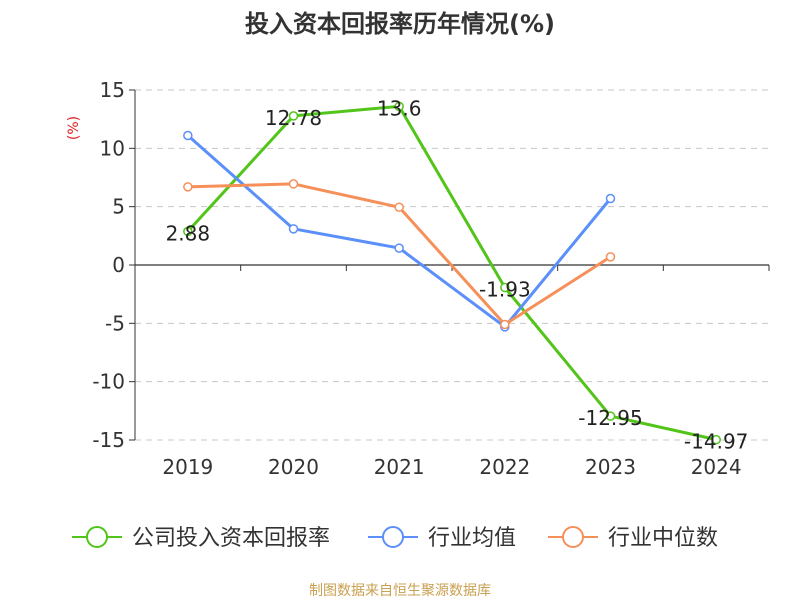 The width and height of the screenshot is (800, 604). What do you see at coordinates (108, 440) in the screenshot?
I see `y-tick-label: -15` at bounding box center [108, 440].